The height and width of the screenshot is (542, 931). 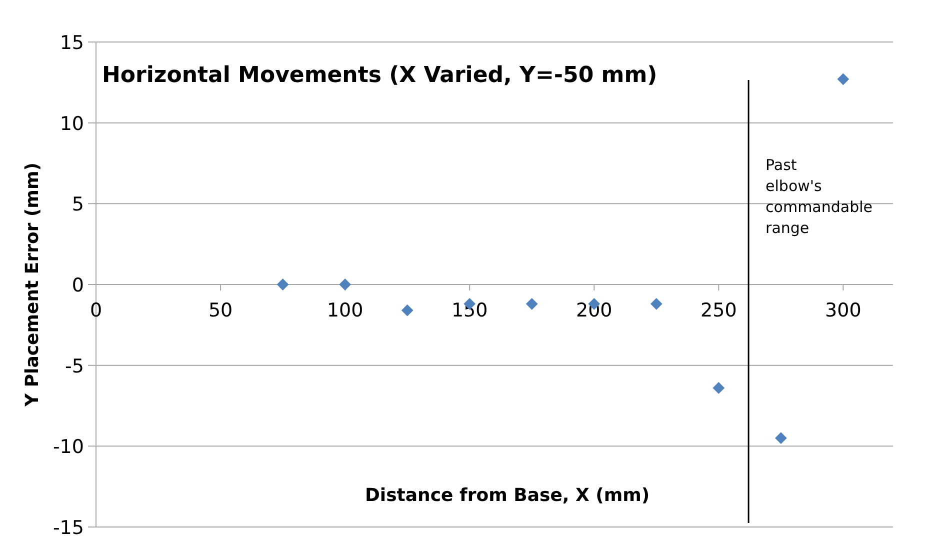 What do you see at coordinates (345, 311) in the screenshot?
I see `x-tick-label: 100` at bounding box center [345, 311].